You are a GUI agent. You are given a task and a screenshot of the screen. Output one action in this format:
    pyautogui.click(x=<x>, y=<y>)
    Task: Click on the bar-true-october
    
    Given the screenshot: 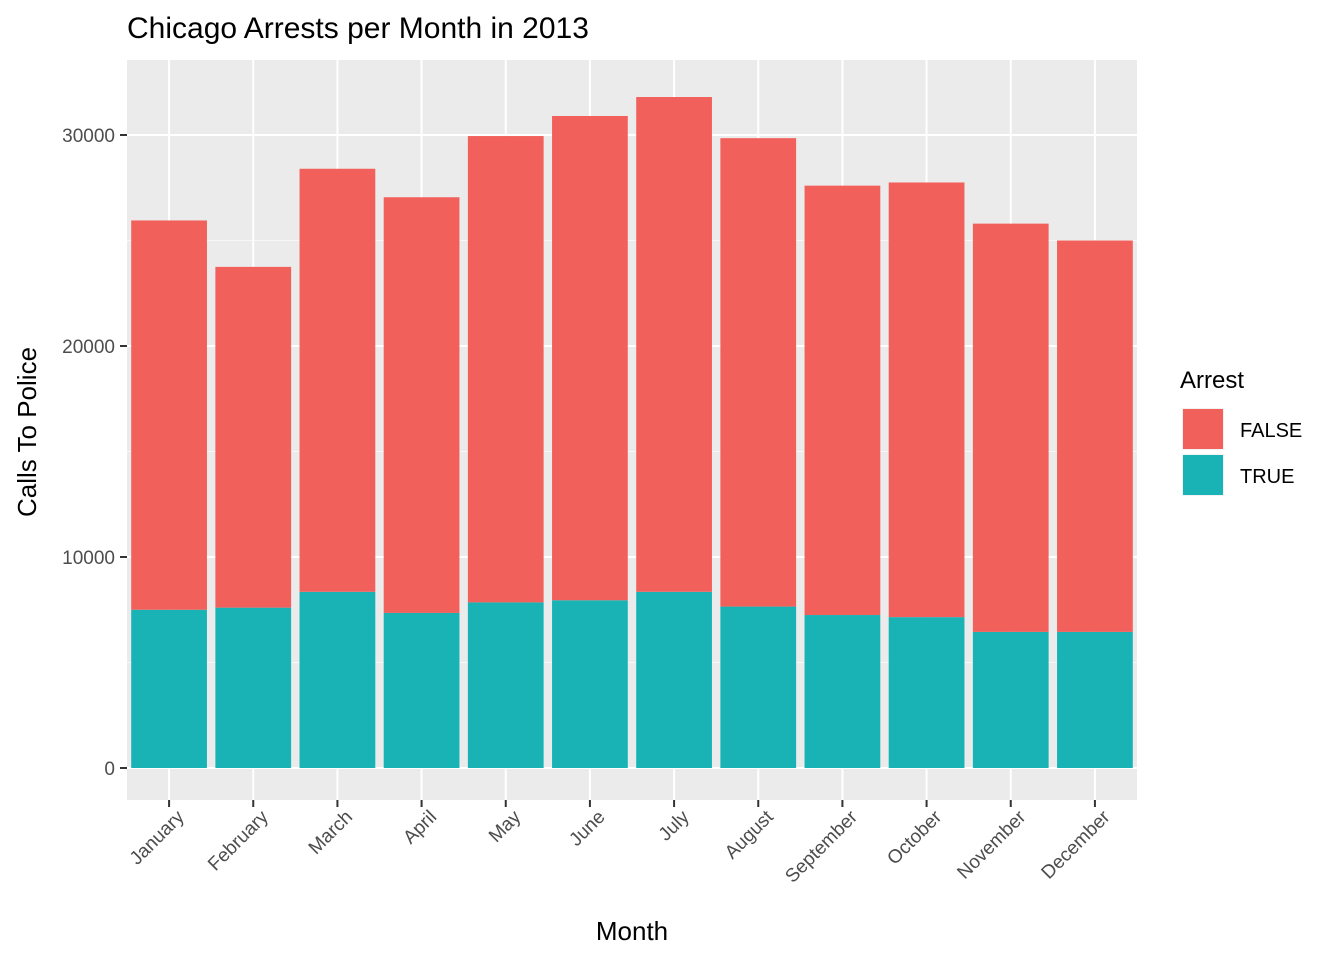 What is the action you would take?
    pyautogui.click(x=926, y=692)
    